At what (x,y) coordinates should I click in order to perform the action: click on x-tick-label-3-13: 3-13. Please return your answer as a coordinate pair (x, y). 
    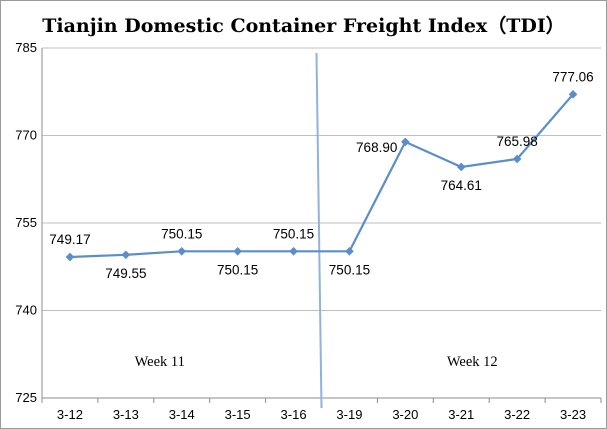
    Looking at the image, I should click on (126, 414).